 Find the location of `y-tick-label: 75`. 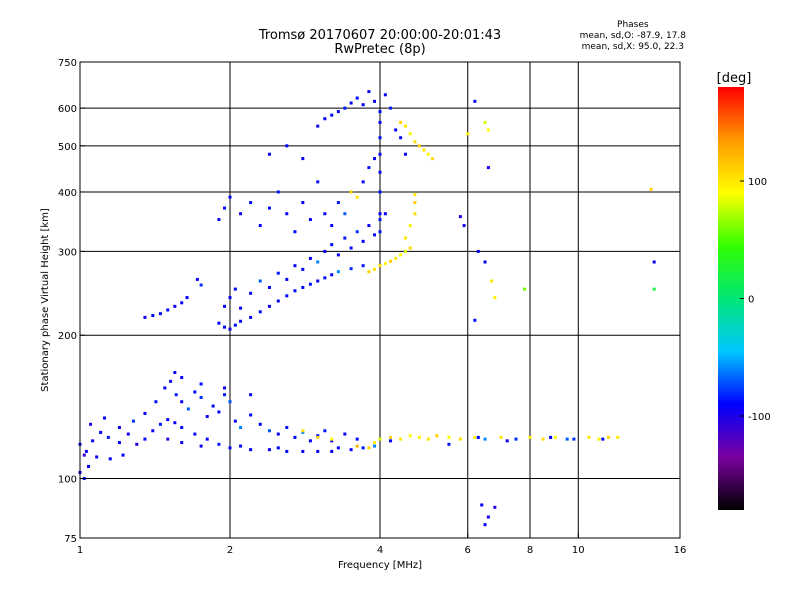

y-tick-label: 75 is located at coordinates (70, 539).